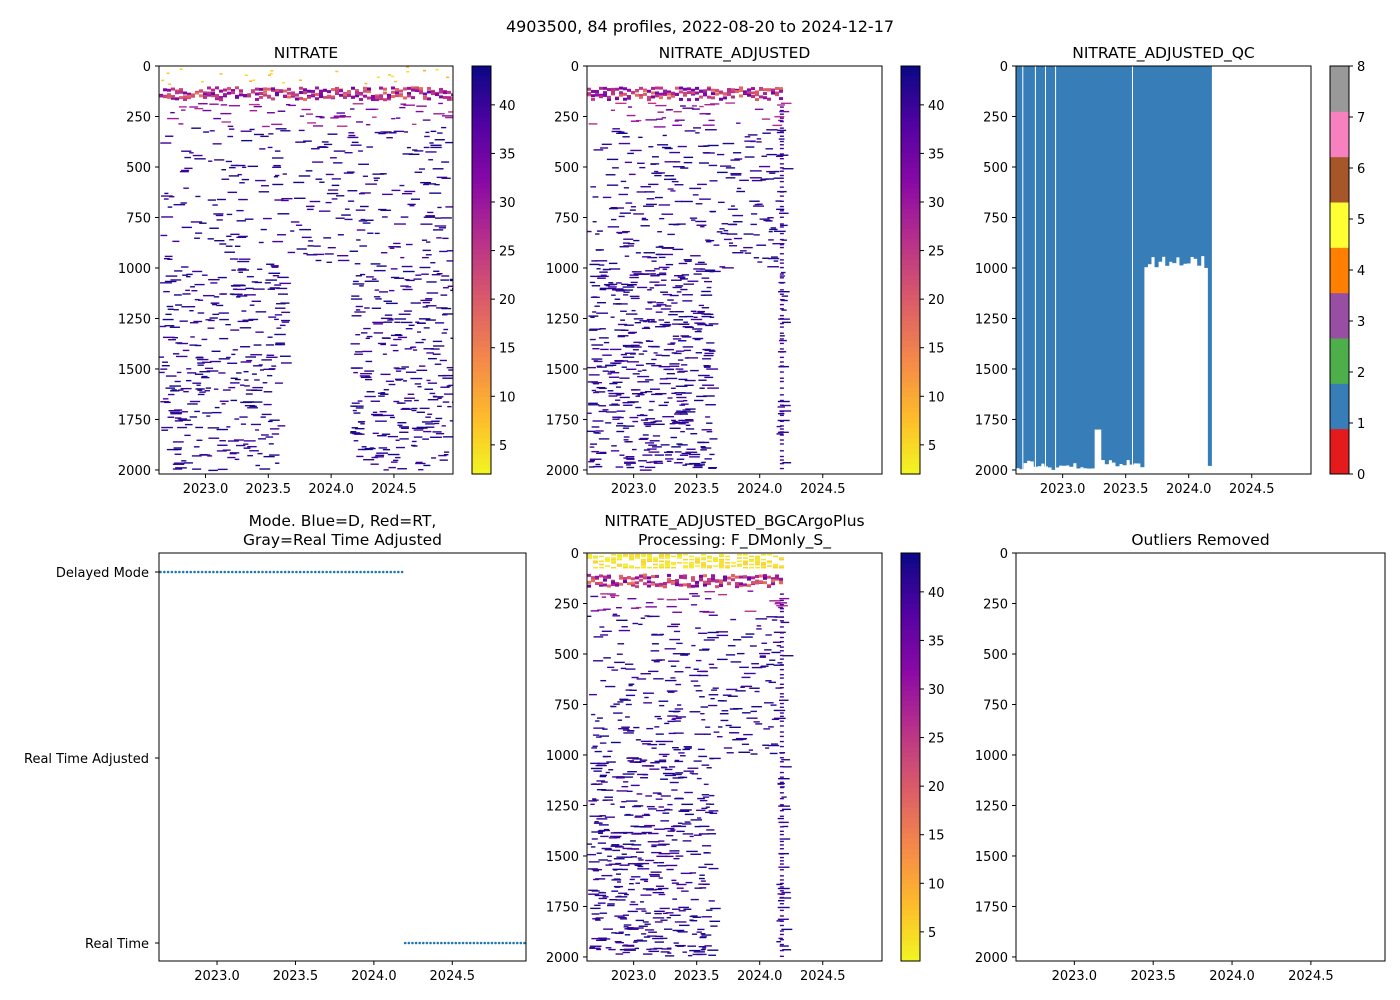 The image size is (1400, 1000). Describe the element at coordinates (134, 319) in the screenshot. I see `y-tick-label: 1250` at that location.